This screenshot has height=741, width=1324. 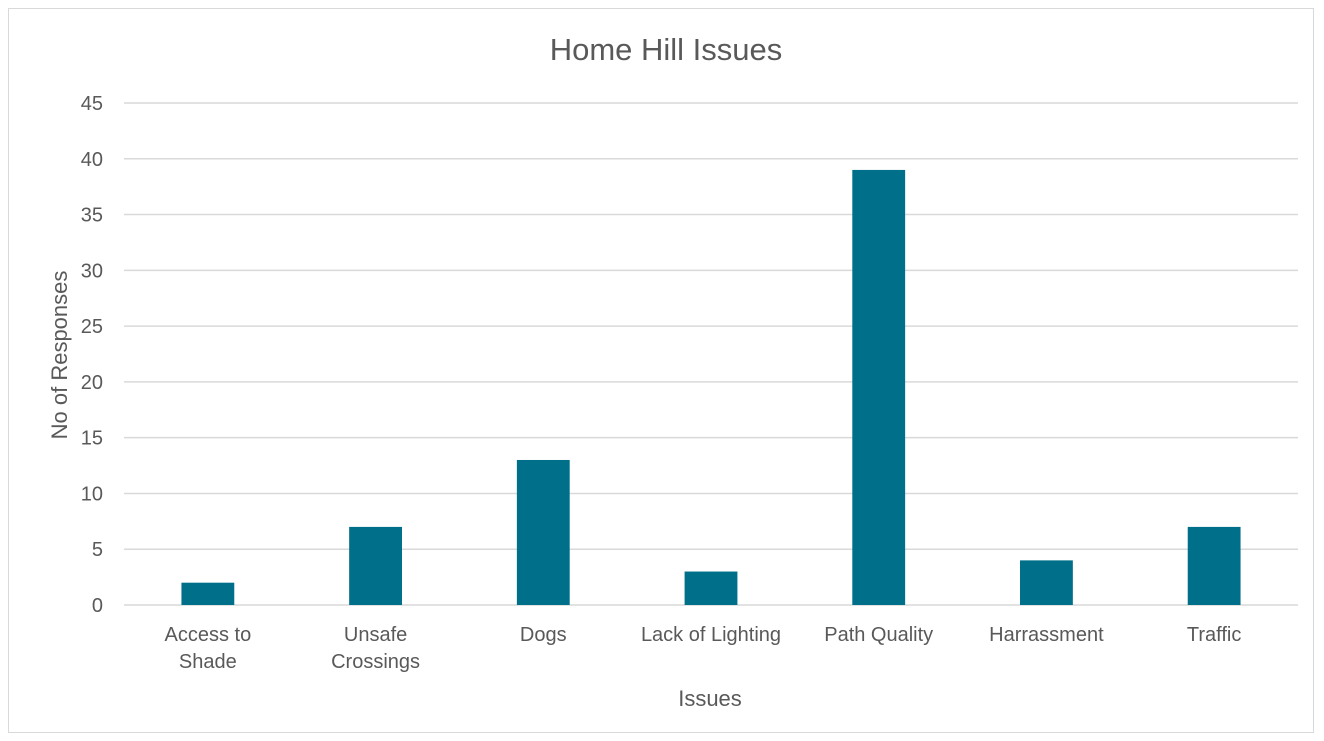 I want to click on x-category-label: Crossings, so click(x=375, y=662).